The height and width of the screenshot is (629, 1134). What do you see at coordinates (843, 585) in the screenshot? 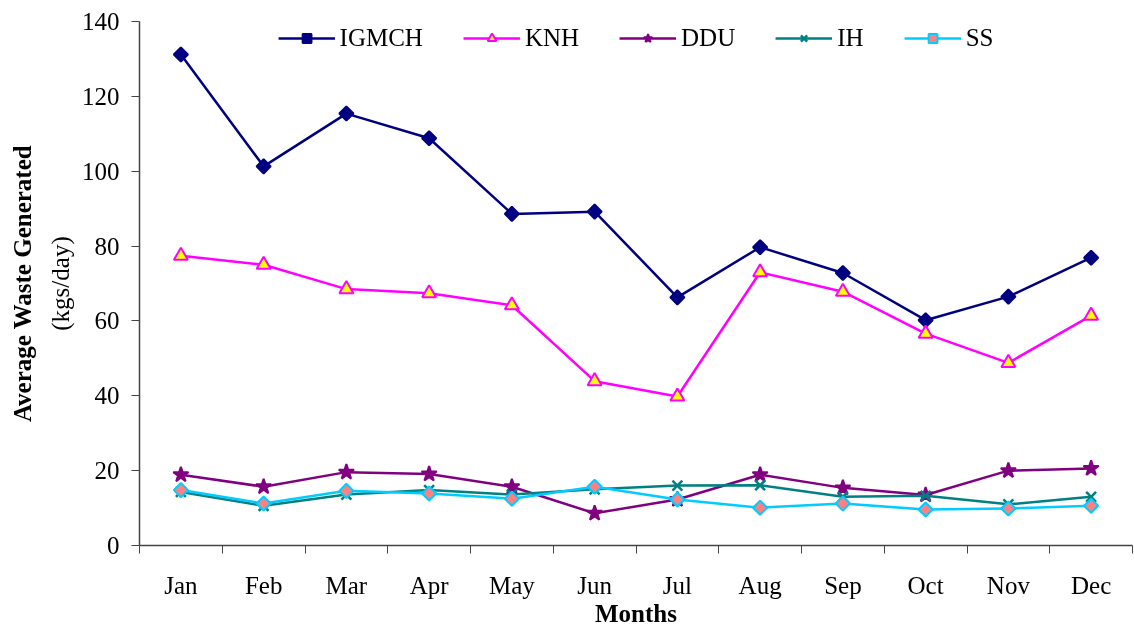
I see `x-tick-label: Sep` at bounding box center [843, 585].